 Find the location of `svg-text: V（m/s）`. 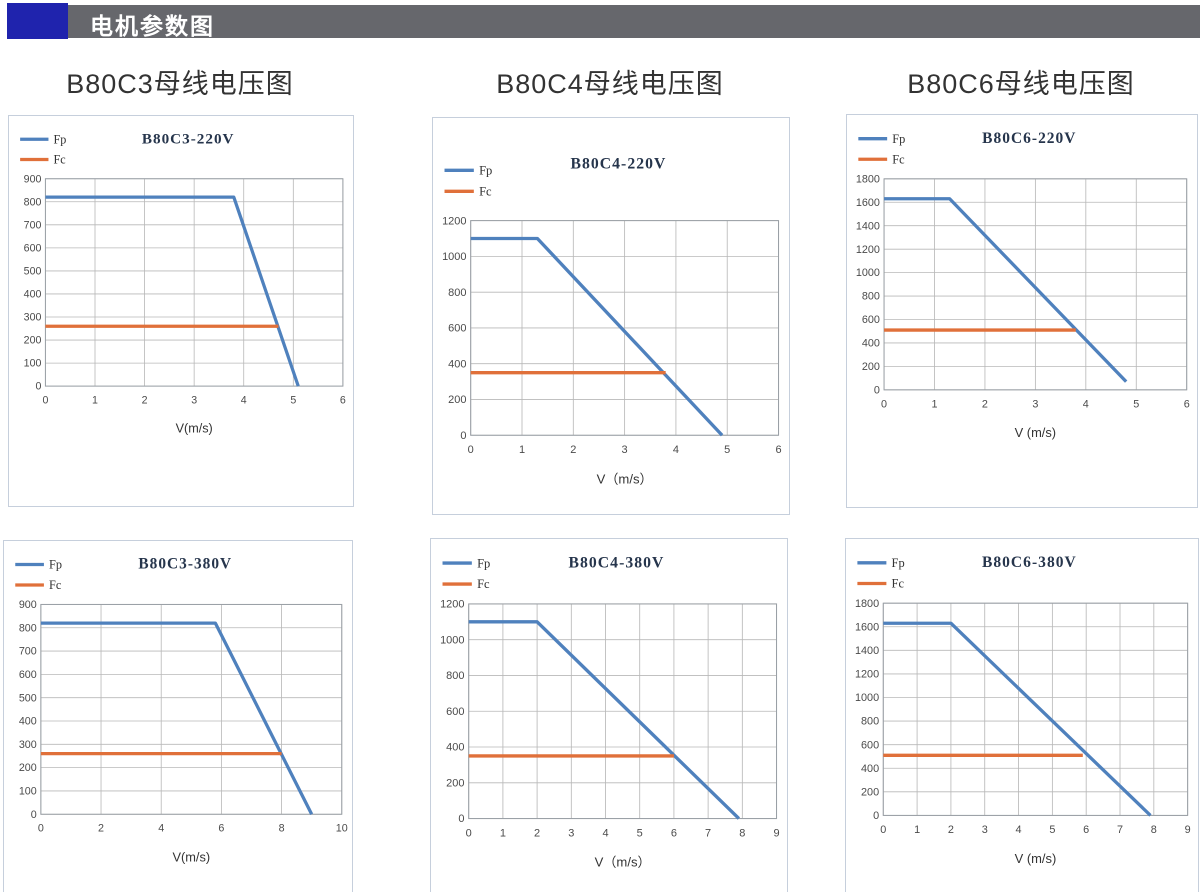

svg-text: V（m/s） is located at coordinates (625, 478).